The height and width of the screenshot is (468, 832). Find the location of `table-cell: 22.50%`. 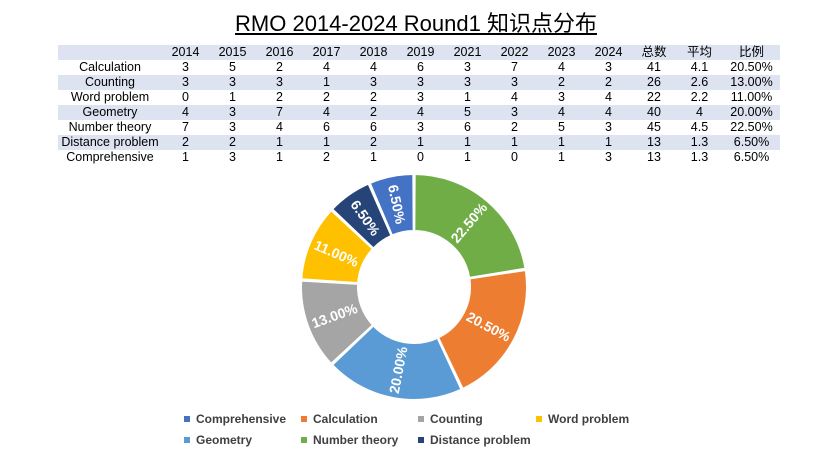

table-cell: 22.50% is located at coordinates (751, 127).